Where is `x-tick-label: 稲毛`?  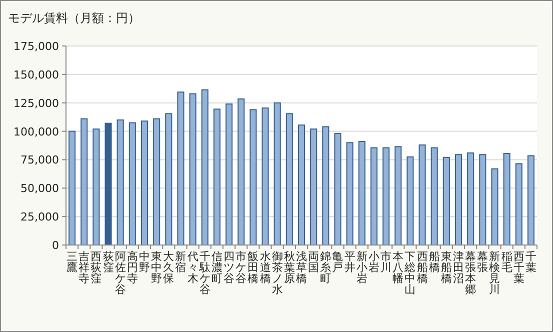 x-tick-label: 稲毛 is located at coordinates (506, 262).